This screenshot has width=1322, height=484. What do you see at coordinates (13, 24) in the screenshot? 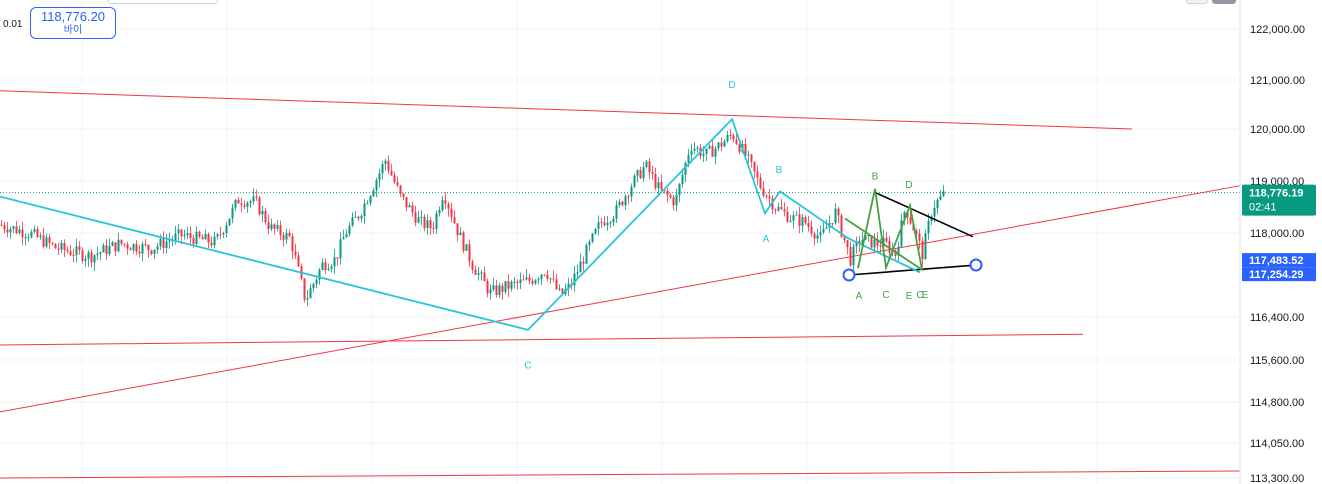
I see `lot-size: 0.01` at bounding box center [13, 24].